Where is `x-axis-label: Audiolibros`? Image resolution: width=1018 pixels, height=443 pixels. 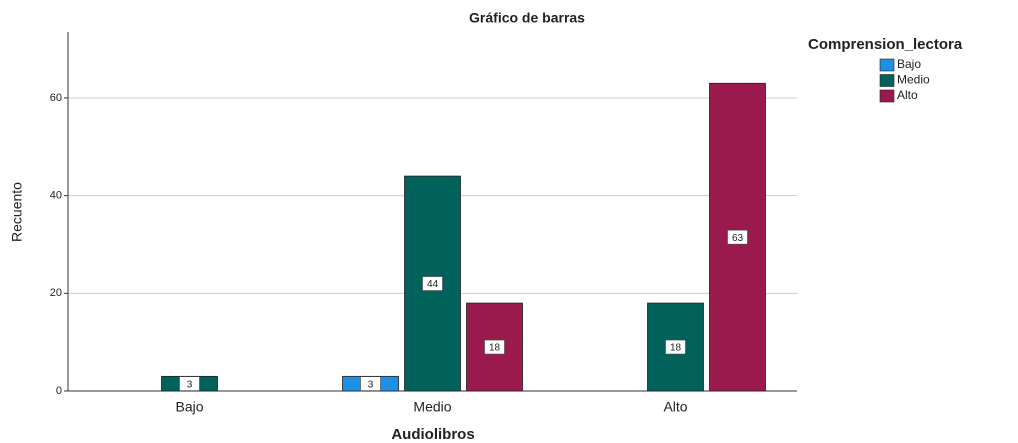
x-axis-label: Audiolibros is located at coordinates (432, 434).